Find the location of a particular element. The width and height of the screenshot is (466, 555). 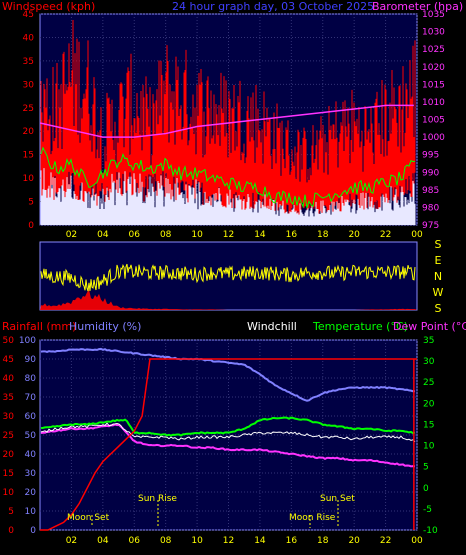

temp-y-tick: 10 is located at coordinates (429, 447).